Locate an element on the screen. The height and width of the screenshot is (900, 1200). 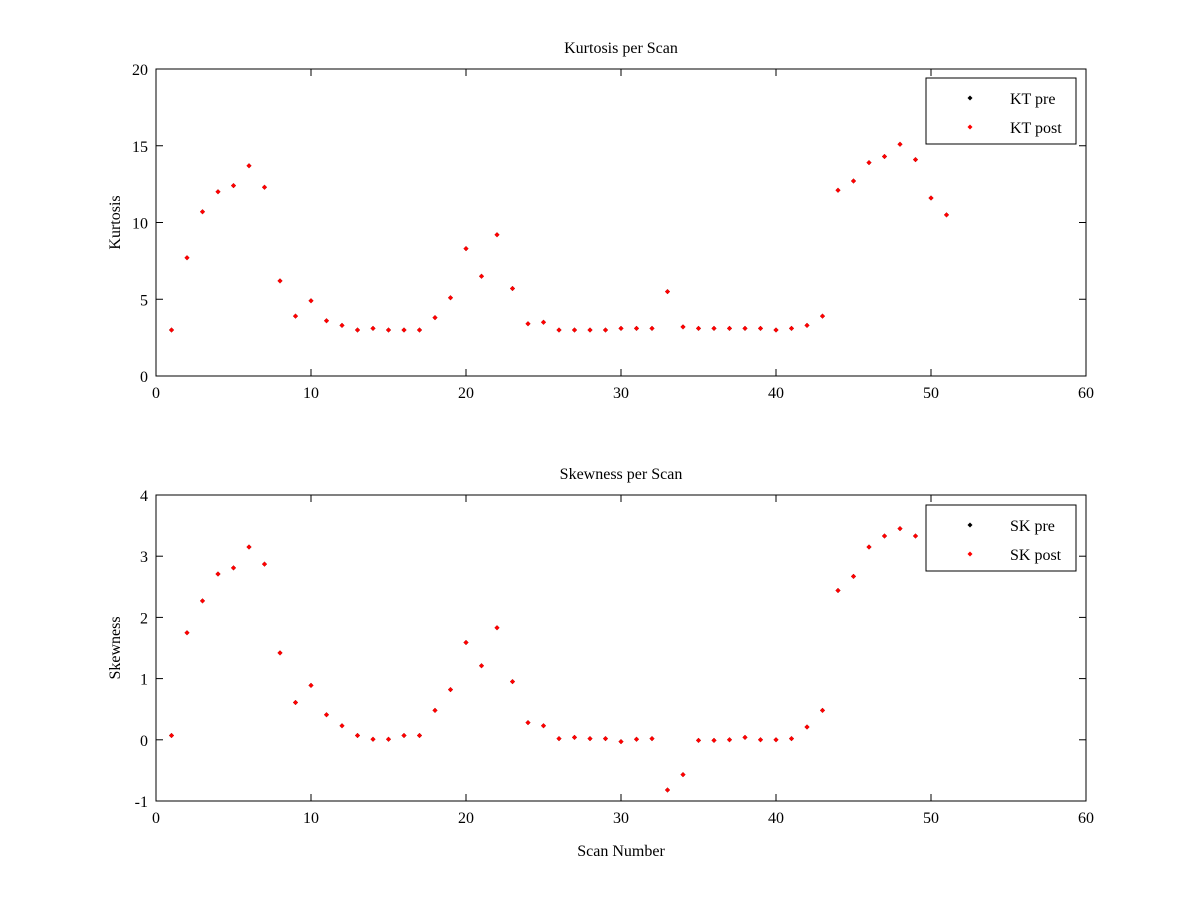
series-kt-post is located at coordinates (559, 237).